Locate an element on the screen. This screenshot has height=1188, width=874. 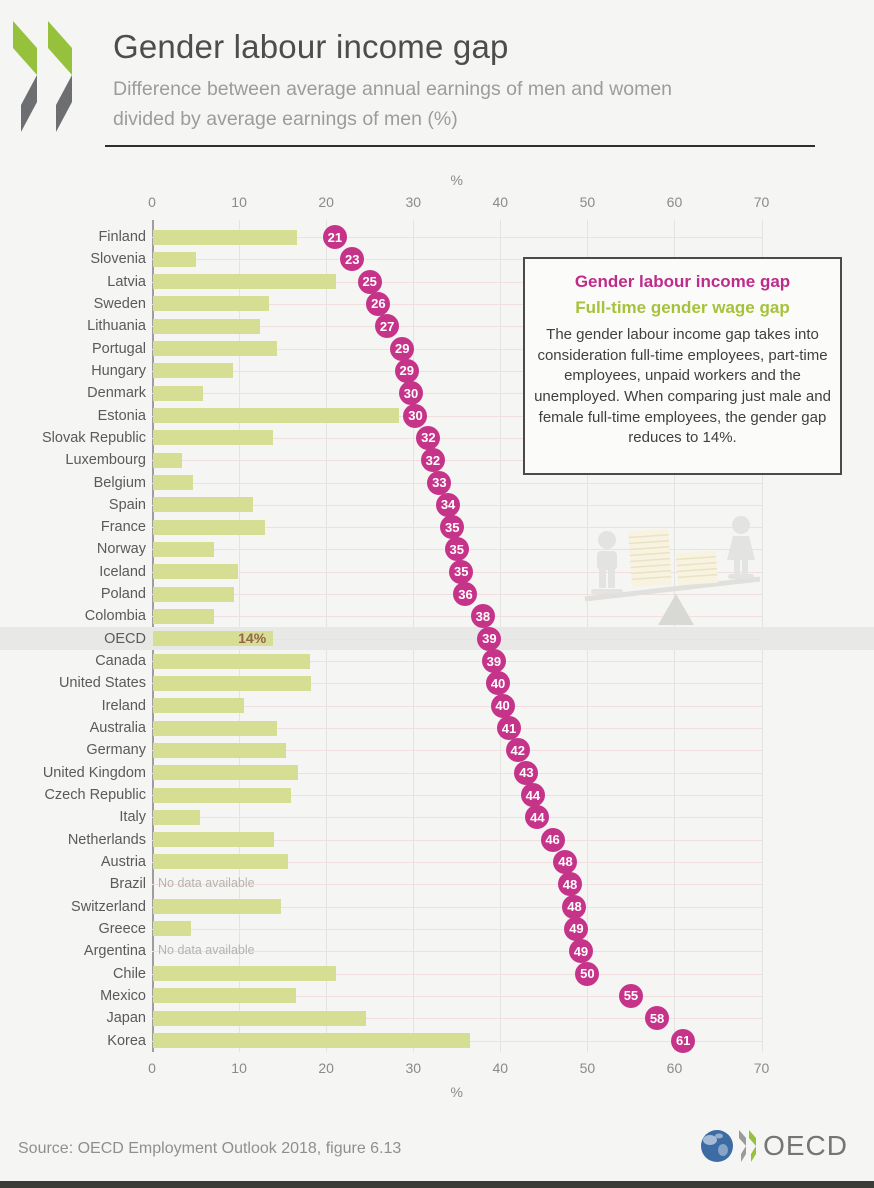
income-gap-marker: 36 is located at coordinates (465, 594).